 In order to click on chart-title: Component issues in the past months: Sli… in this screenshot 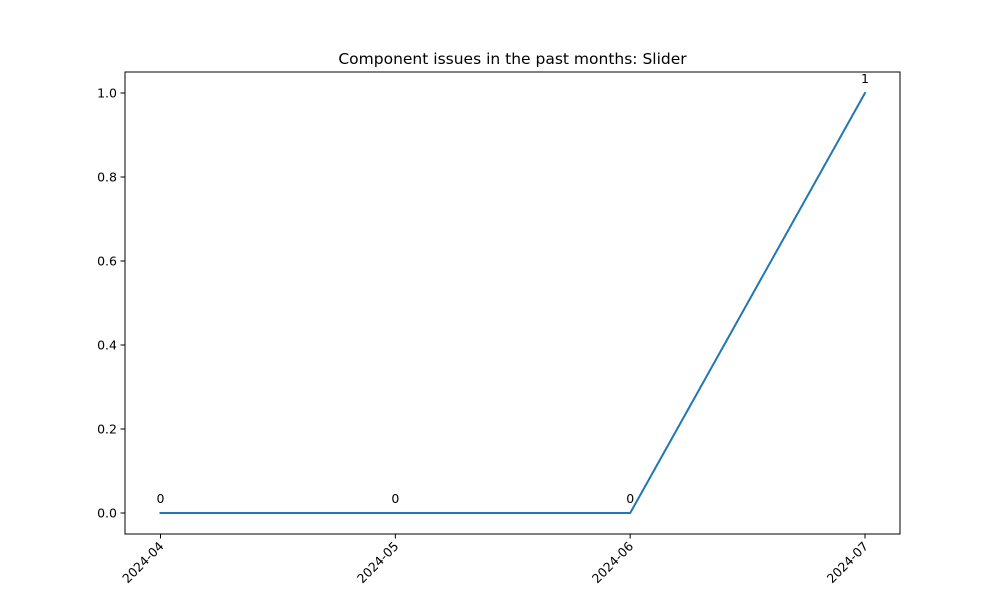, I will do `click(512, 59)`.